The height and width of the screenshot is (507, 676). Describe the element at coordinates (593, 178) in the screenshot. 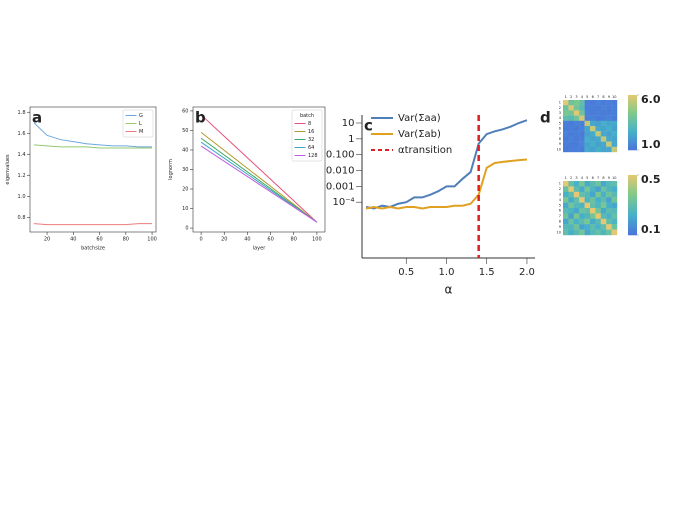

I see `x-tick-label: 6` at that location.